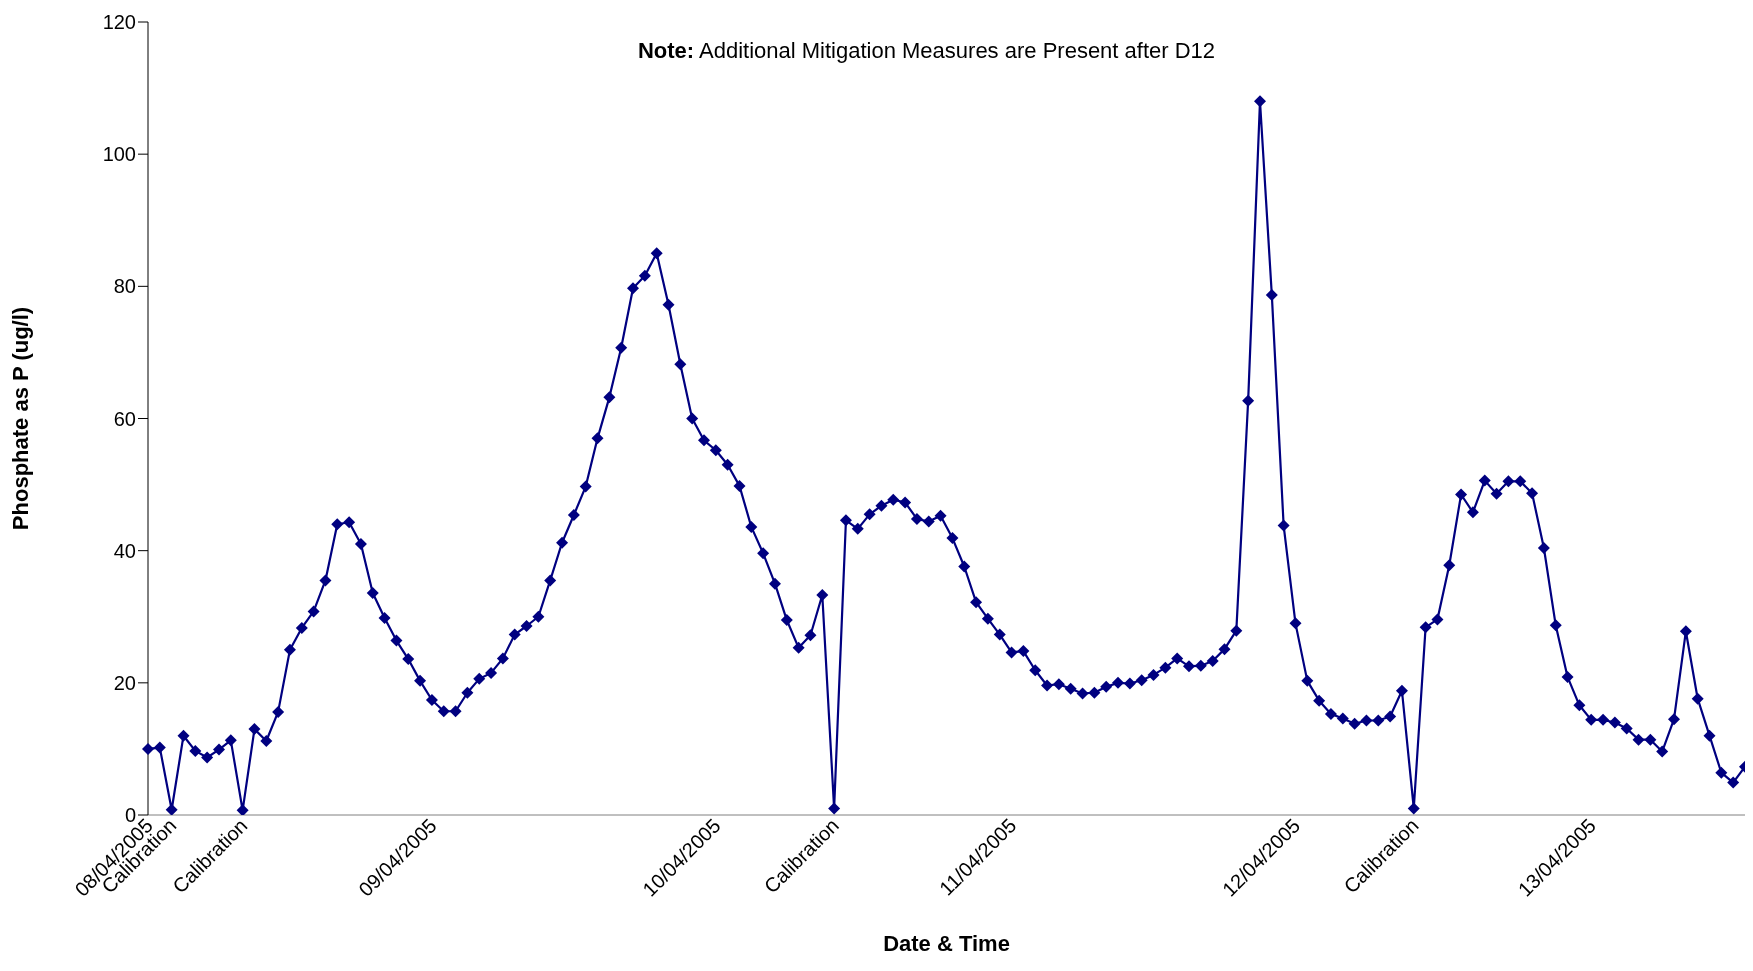 This screenshot has height=971, width=1753. Describe the element at coordinates (119, 22) in the screenshot. I see `y-tick-label: 120` at that location.